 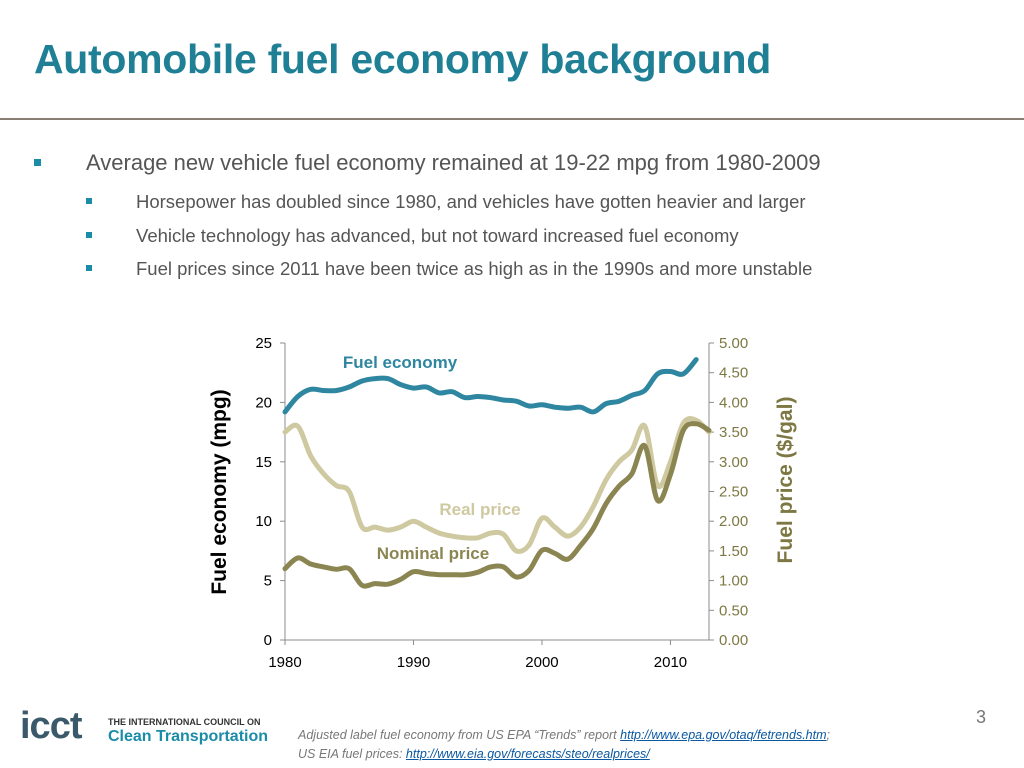 I want to click on label-fuel-economy: Fuel economy, so click(x=400, y=362).